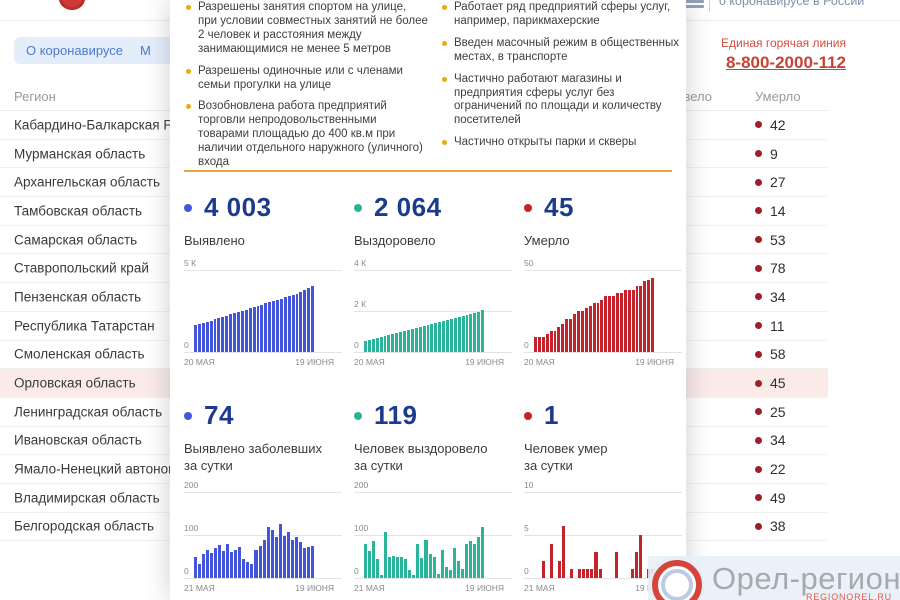 The image size is (900, 600). Describe the element at coordinates (783, 43) in the screenshot. I see `hotline-label: Единая горячая линия` at that location.